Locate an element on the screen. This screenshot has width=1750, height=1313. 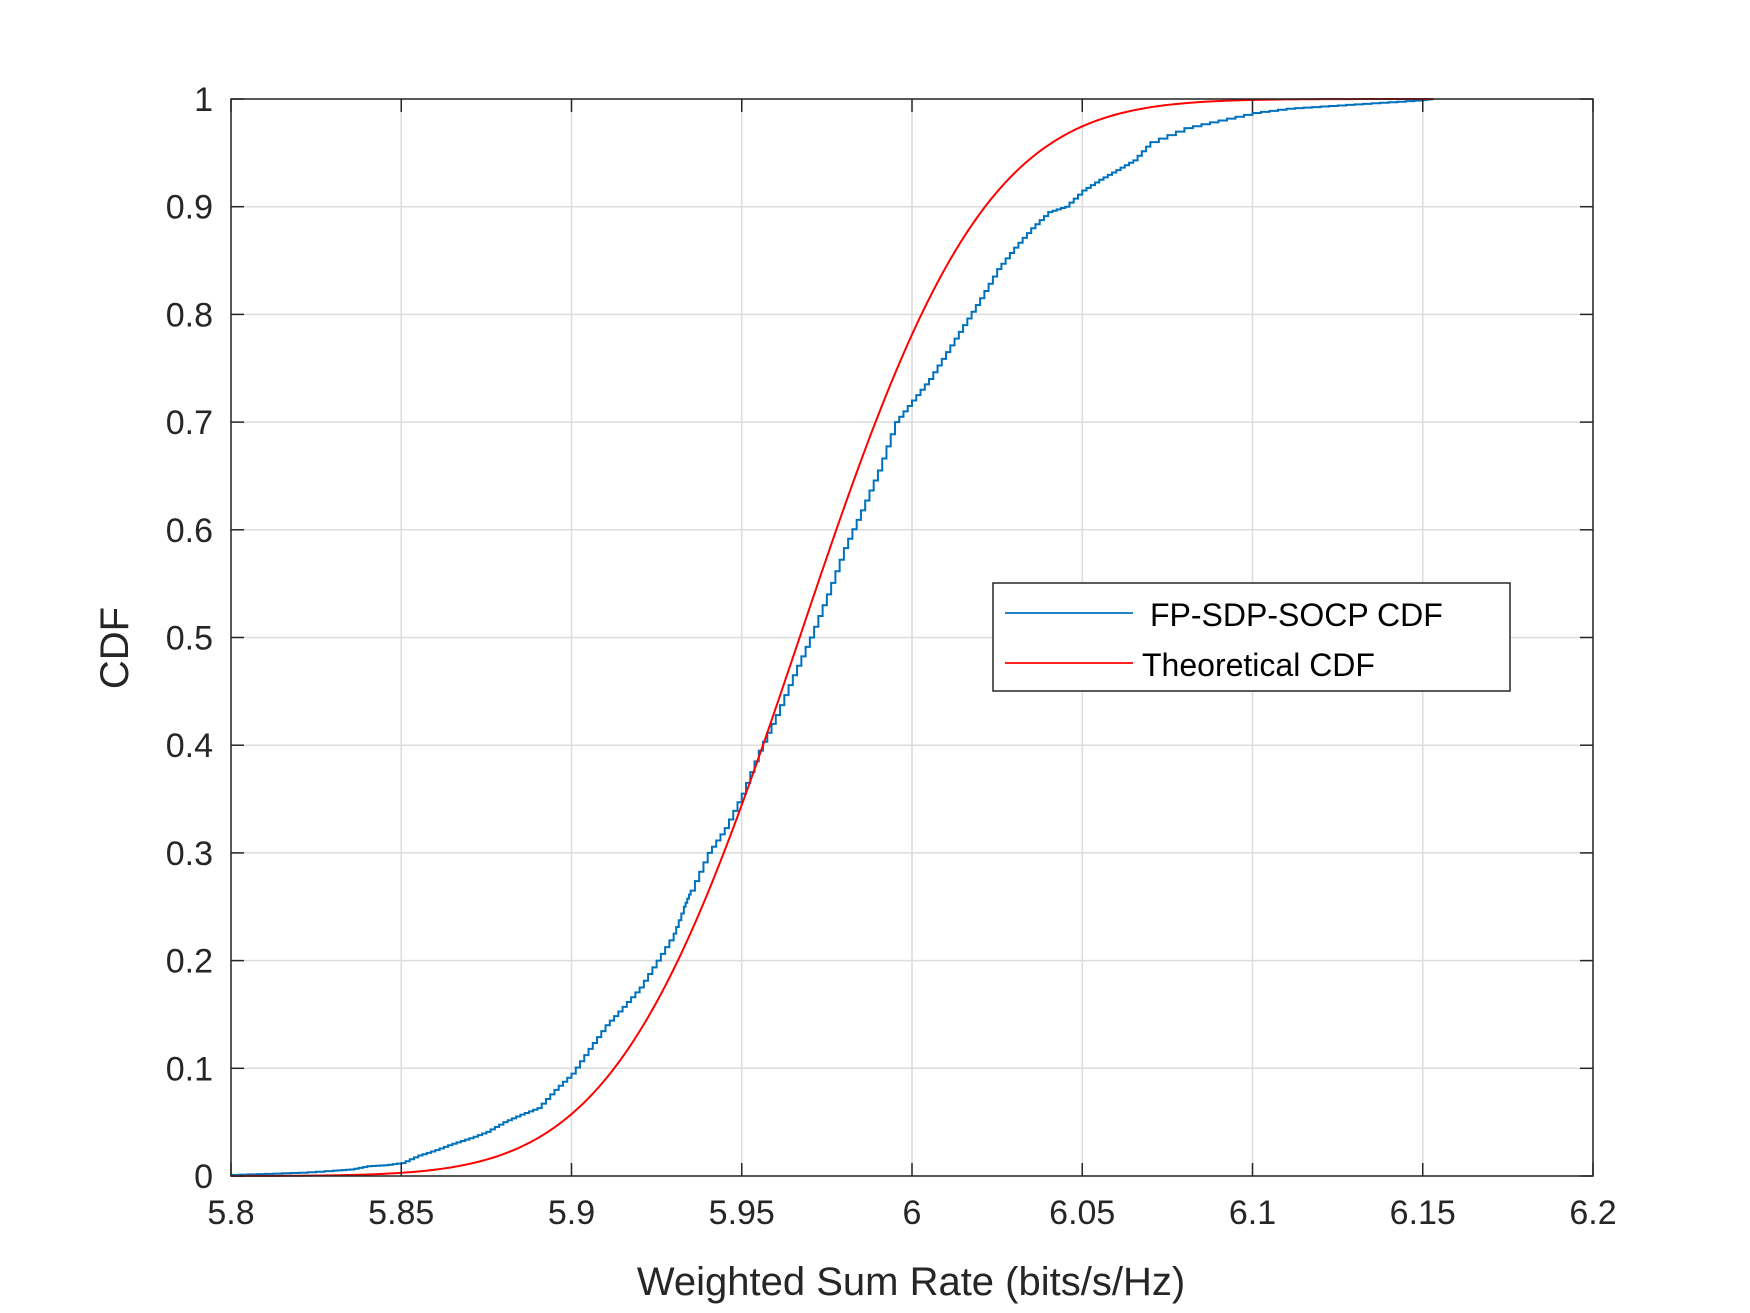
x-axis-label: Weighted Sum Rate (bits/s/Hz) is located at coordinates (911, 1282).